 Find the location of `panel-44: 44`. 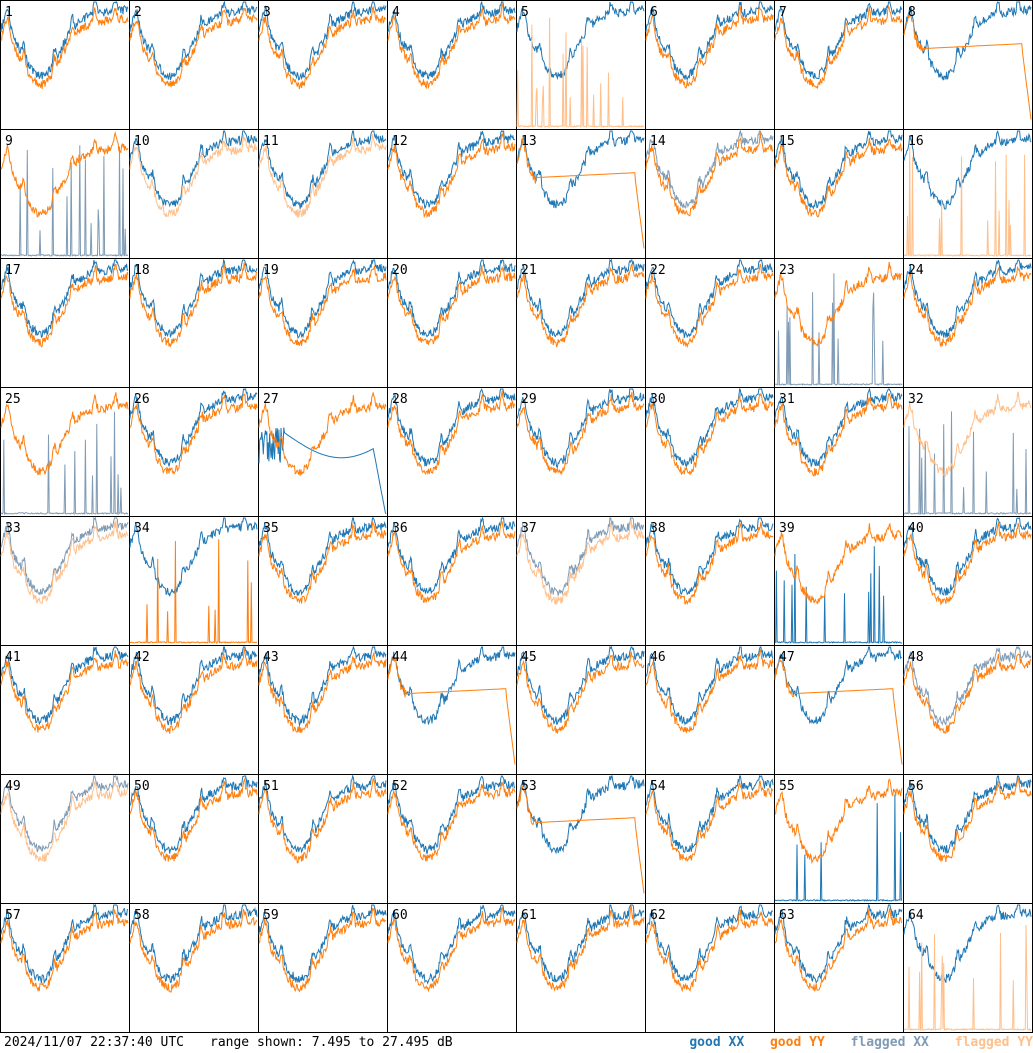

panel-44: 44 is located at coordinates (452, 710).